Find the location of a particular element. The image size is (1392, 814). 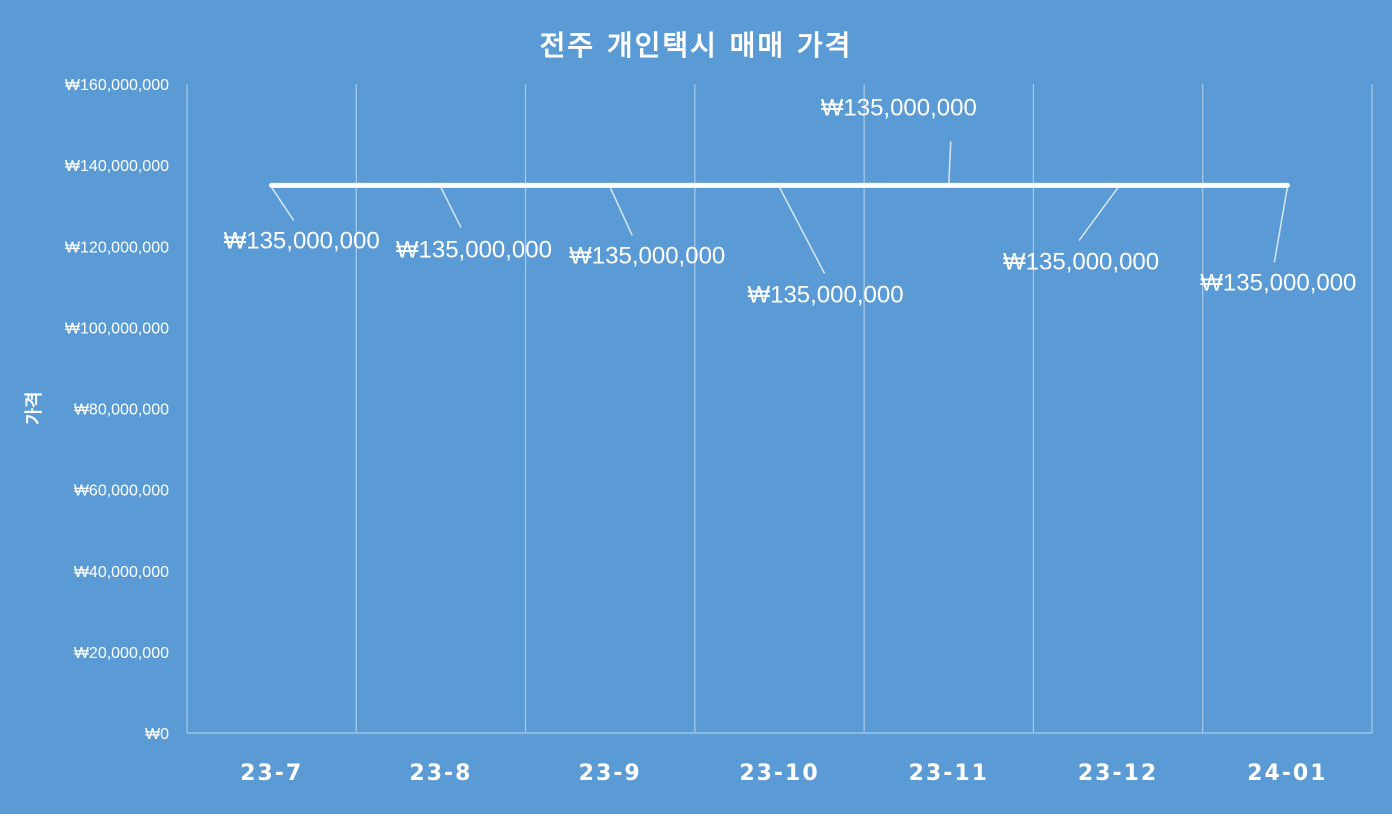

data-label-leaders is located at coordinates (780, 207).